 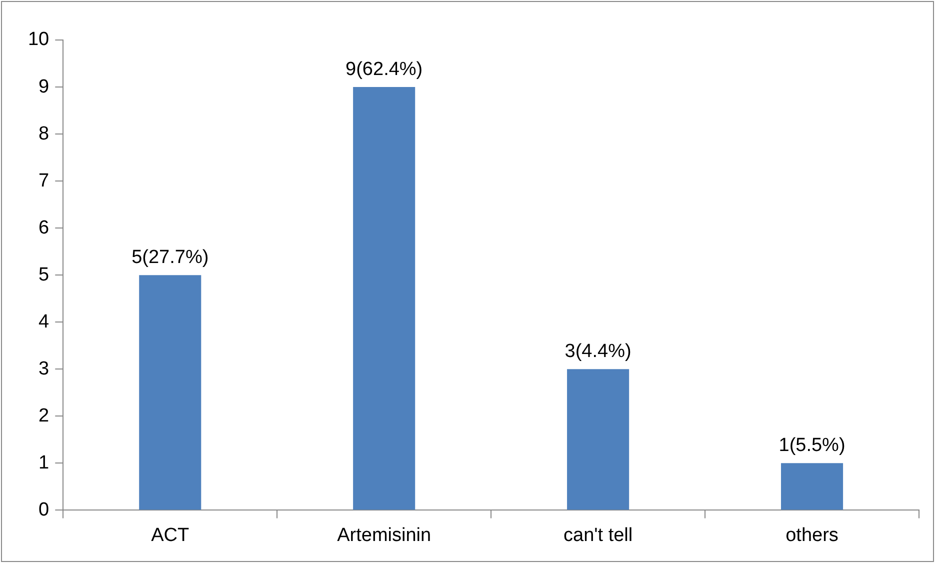 What do you see at coordinates (44, 321) in the screenshot?
I see `y-tick-label: 4` at bounding box center [44, 321].